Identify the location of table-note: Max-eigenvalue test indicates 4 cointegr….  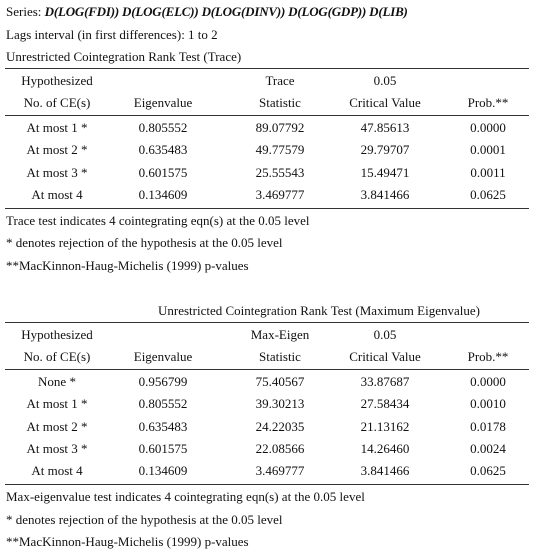
(185, 496).